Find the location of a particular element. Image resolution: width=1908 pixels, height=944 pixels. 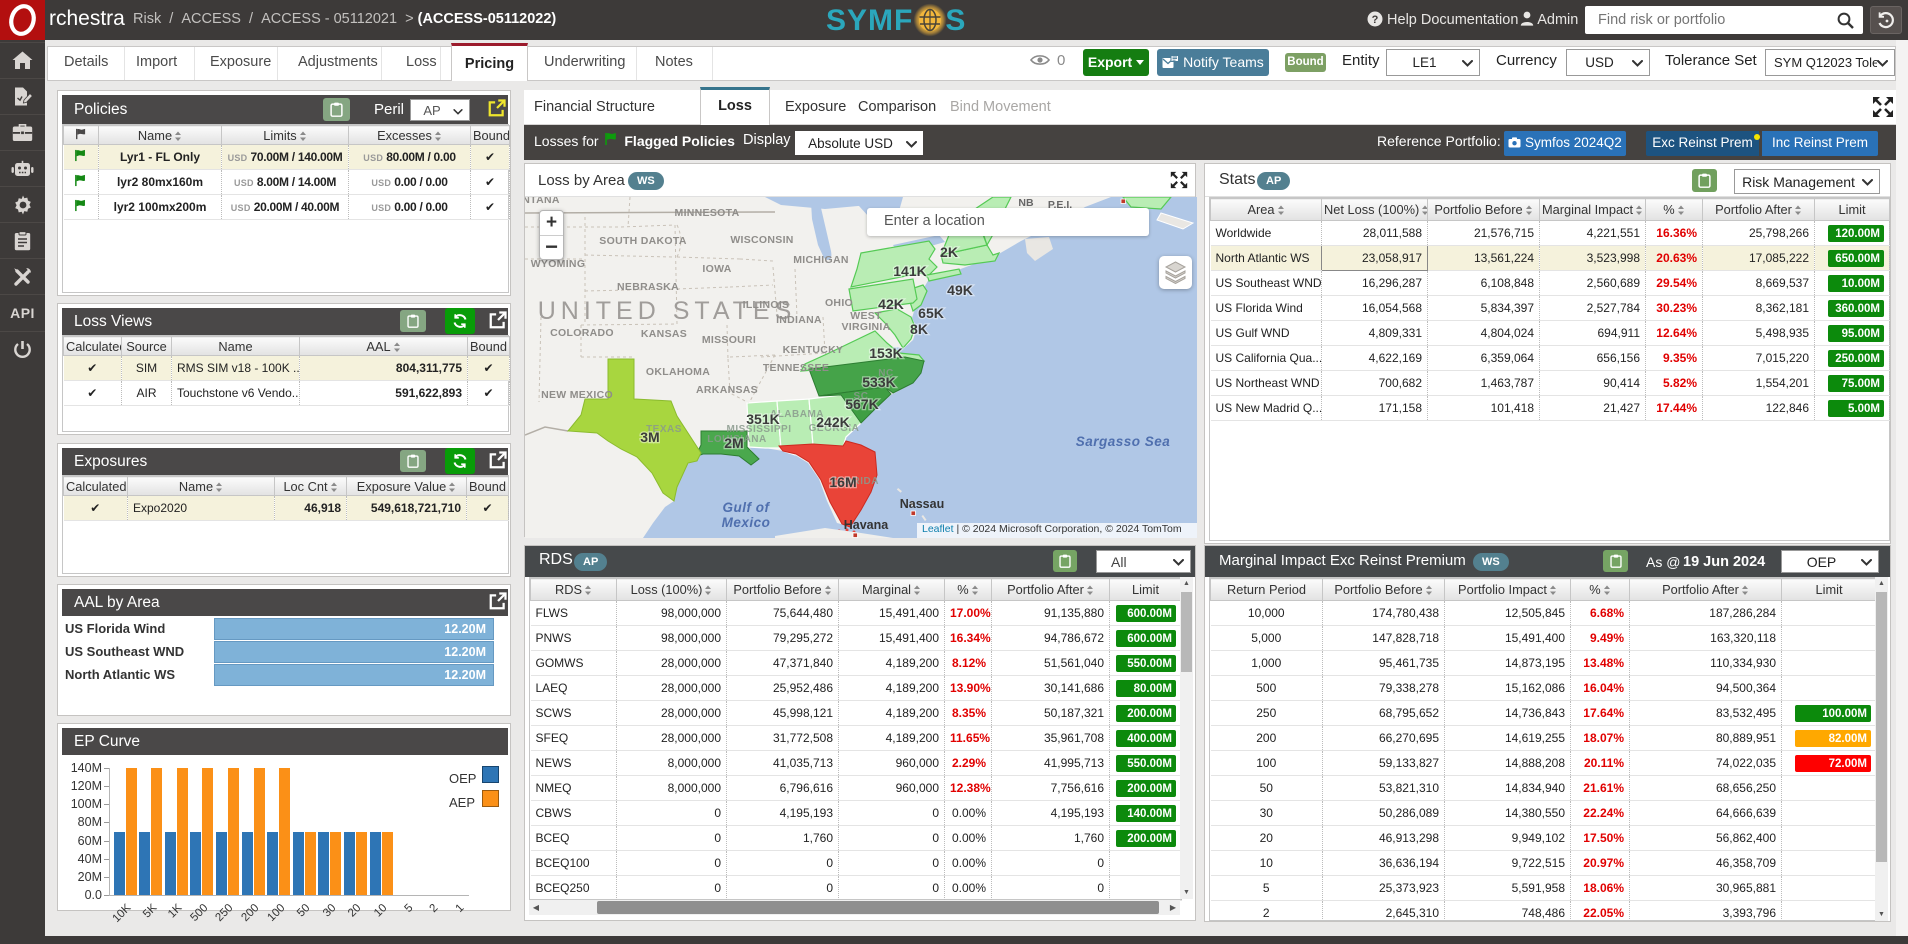

svg-text: 49K is located at coordinates (960, 290).